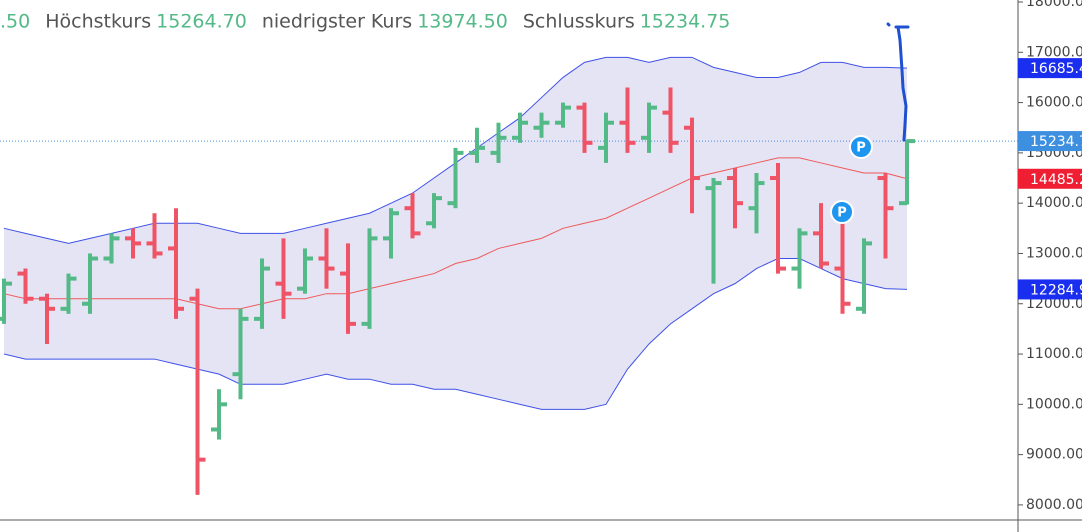 This screenshot has height=532, width=1082. I want to click on header-text: Höchstkurs, so click(98, 22).